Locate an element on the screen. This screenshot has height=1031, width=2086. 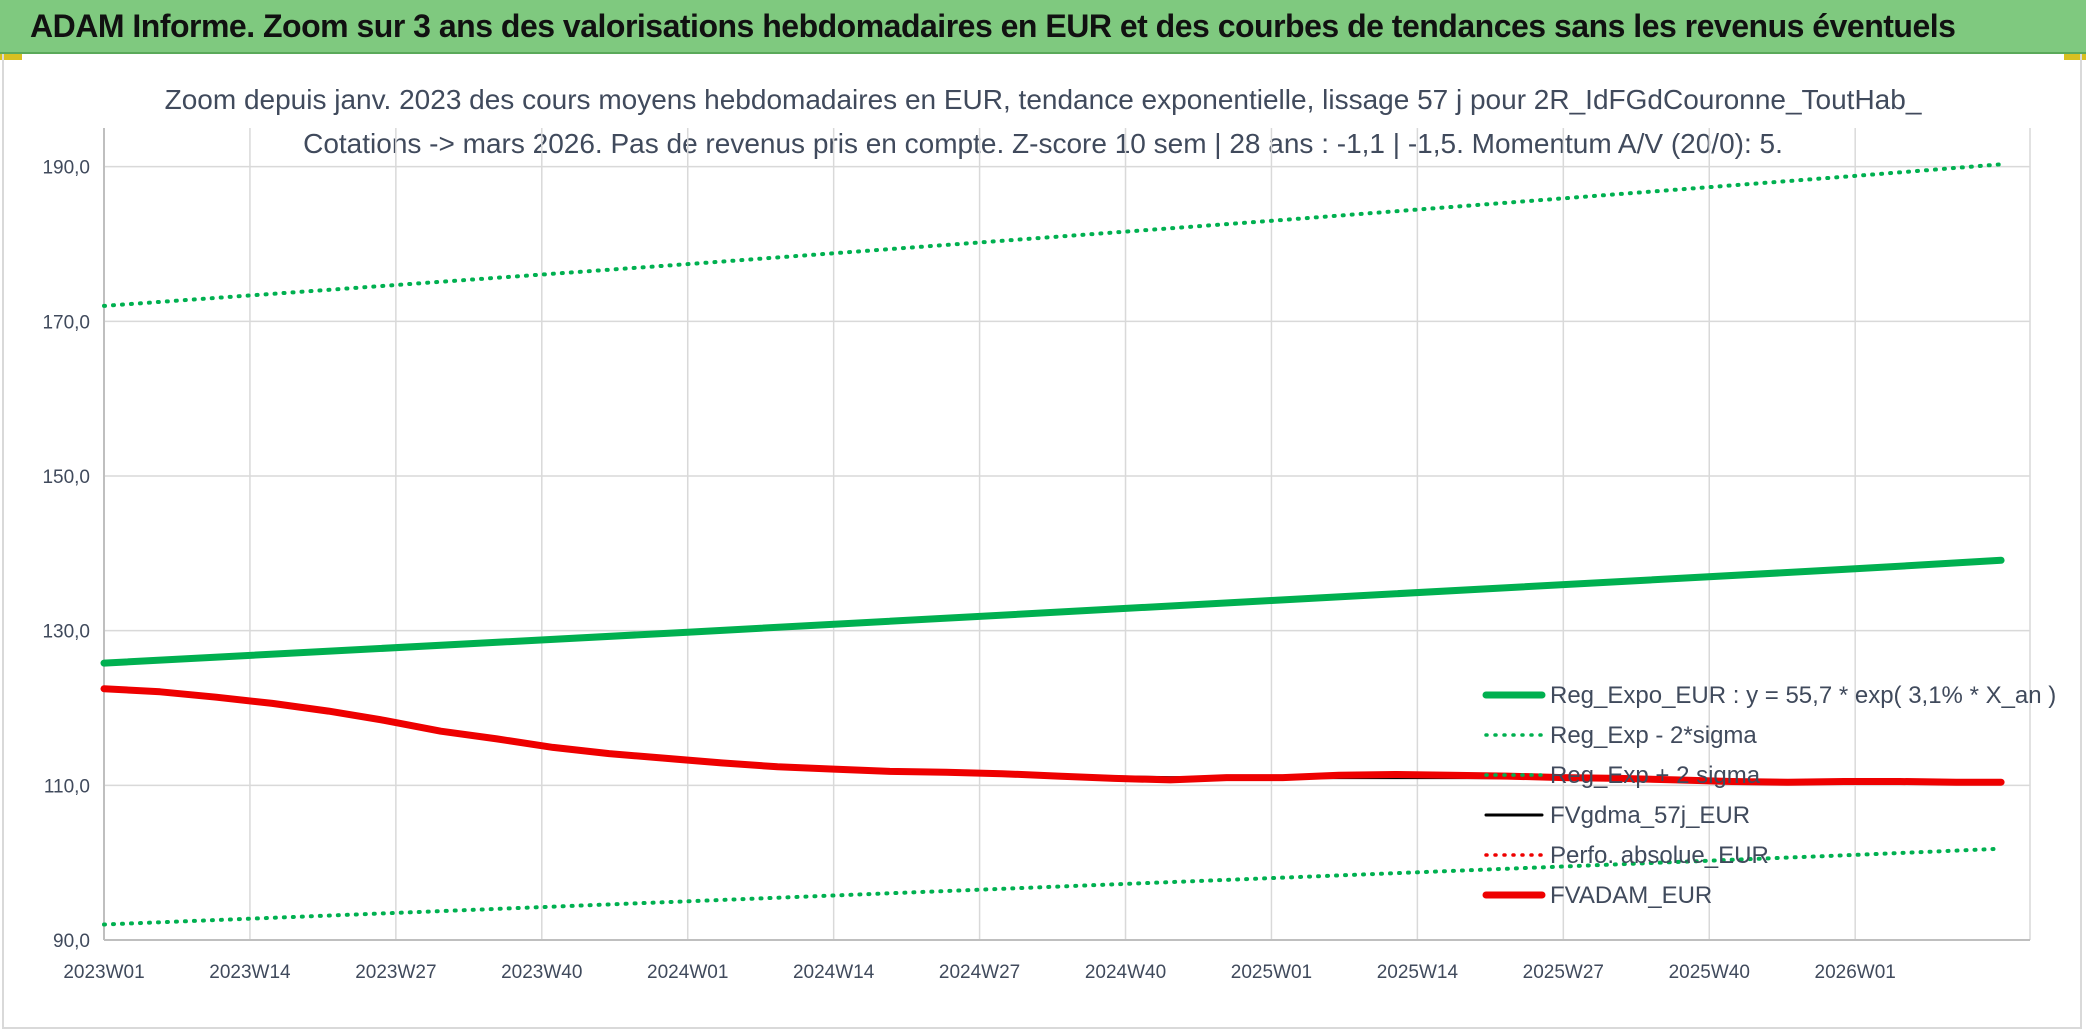
x-tick-label: 2026W01 is located at coordinates (1855, 972).